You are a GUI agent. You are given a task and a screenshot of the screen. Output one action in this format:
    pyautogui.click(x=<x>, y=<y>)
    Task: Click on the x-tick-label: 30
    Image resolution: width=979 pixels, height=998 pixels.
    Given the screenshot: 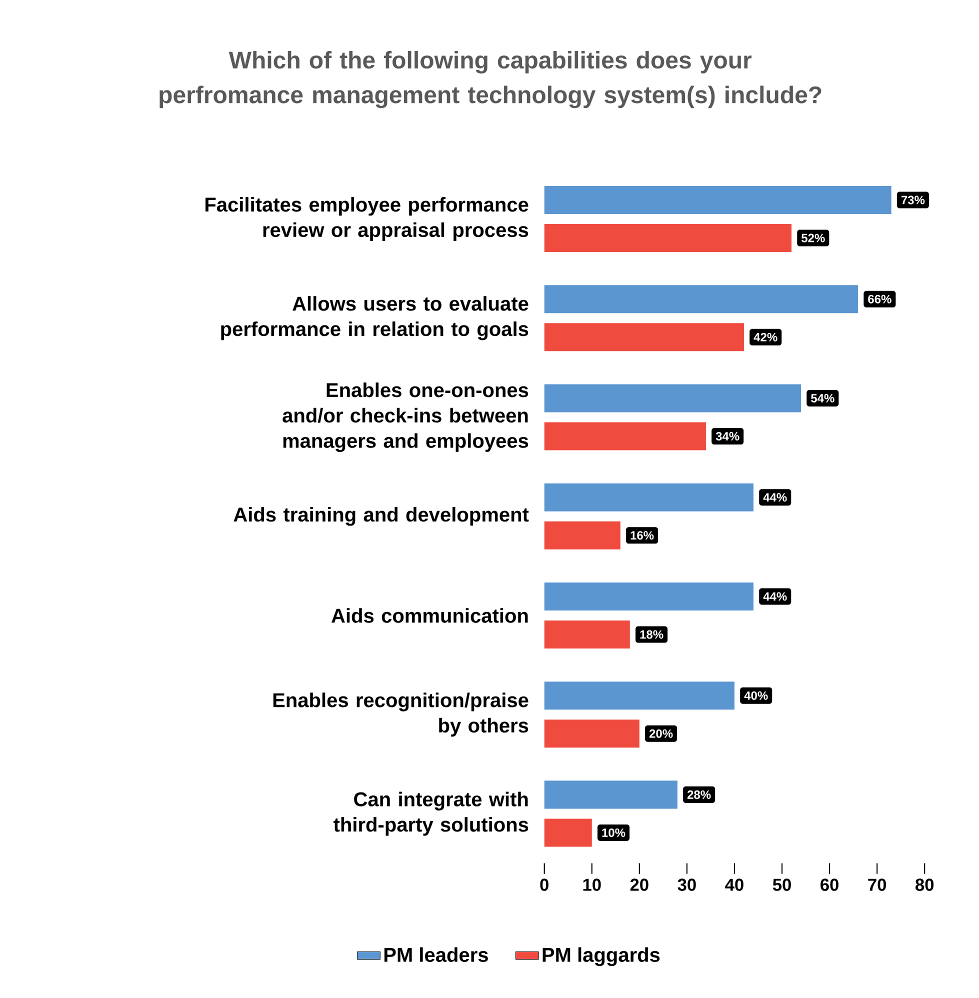 What is the action you would take?
    pyautogui.click(x=687, y=884)
    